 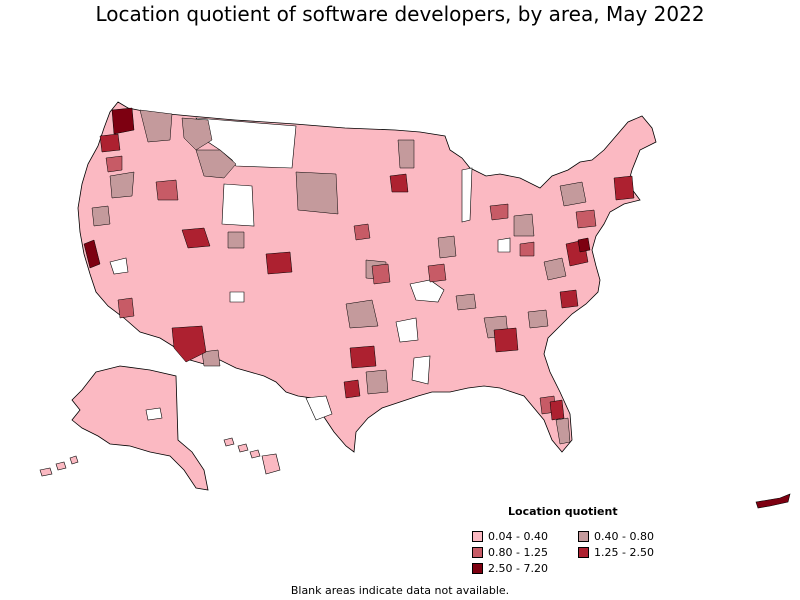 I want to click on data-availability-note: Blank areas indicate data not available., so click(x=400, y=590).